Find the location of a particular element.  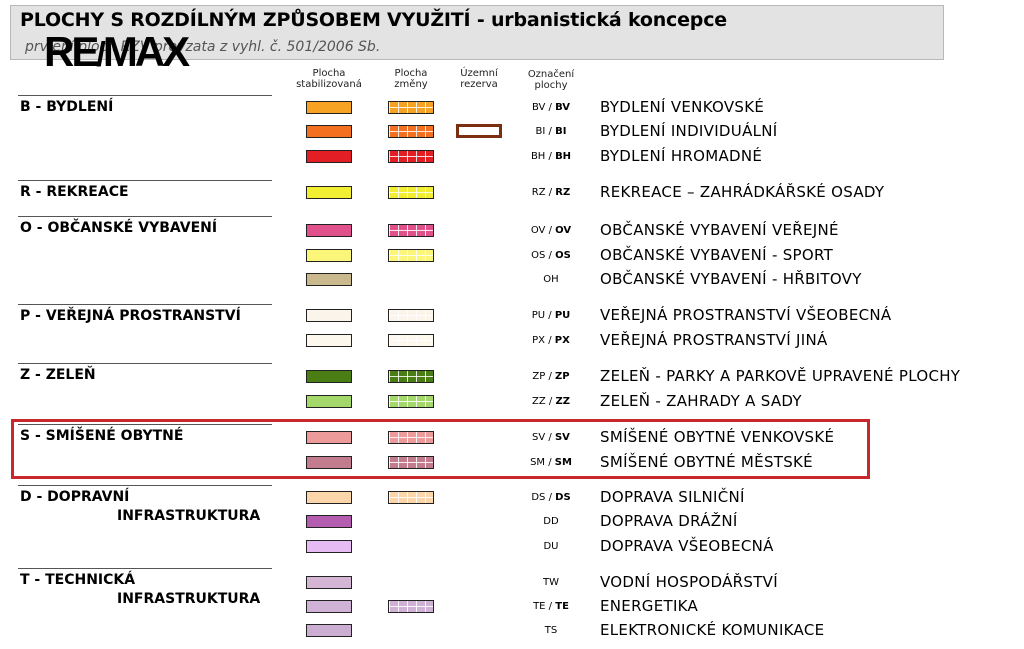

area-code: PX / PX is located at coordinates (551, 340).